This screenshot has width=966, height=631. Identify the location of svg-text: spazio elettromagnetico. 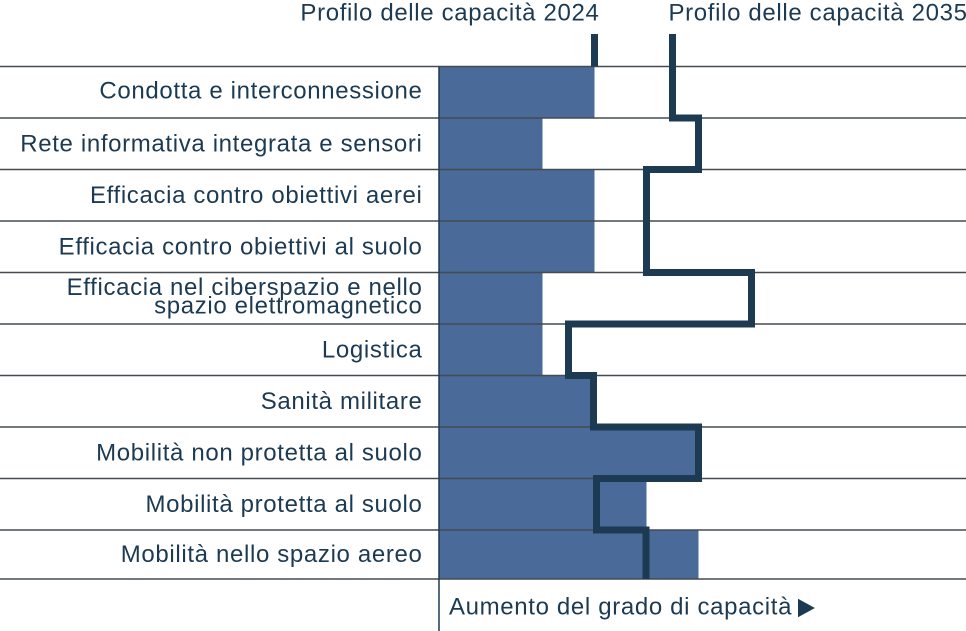
(288, 306).